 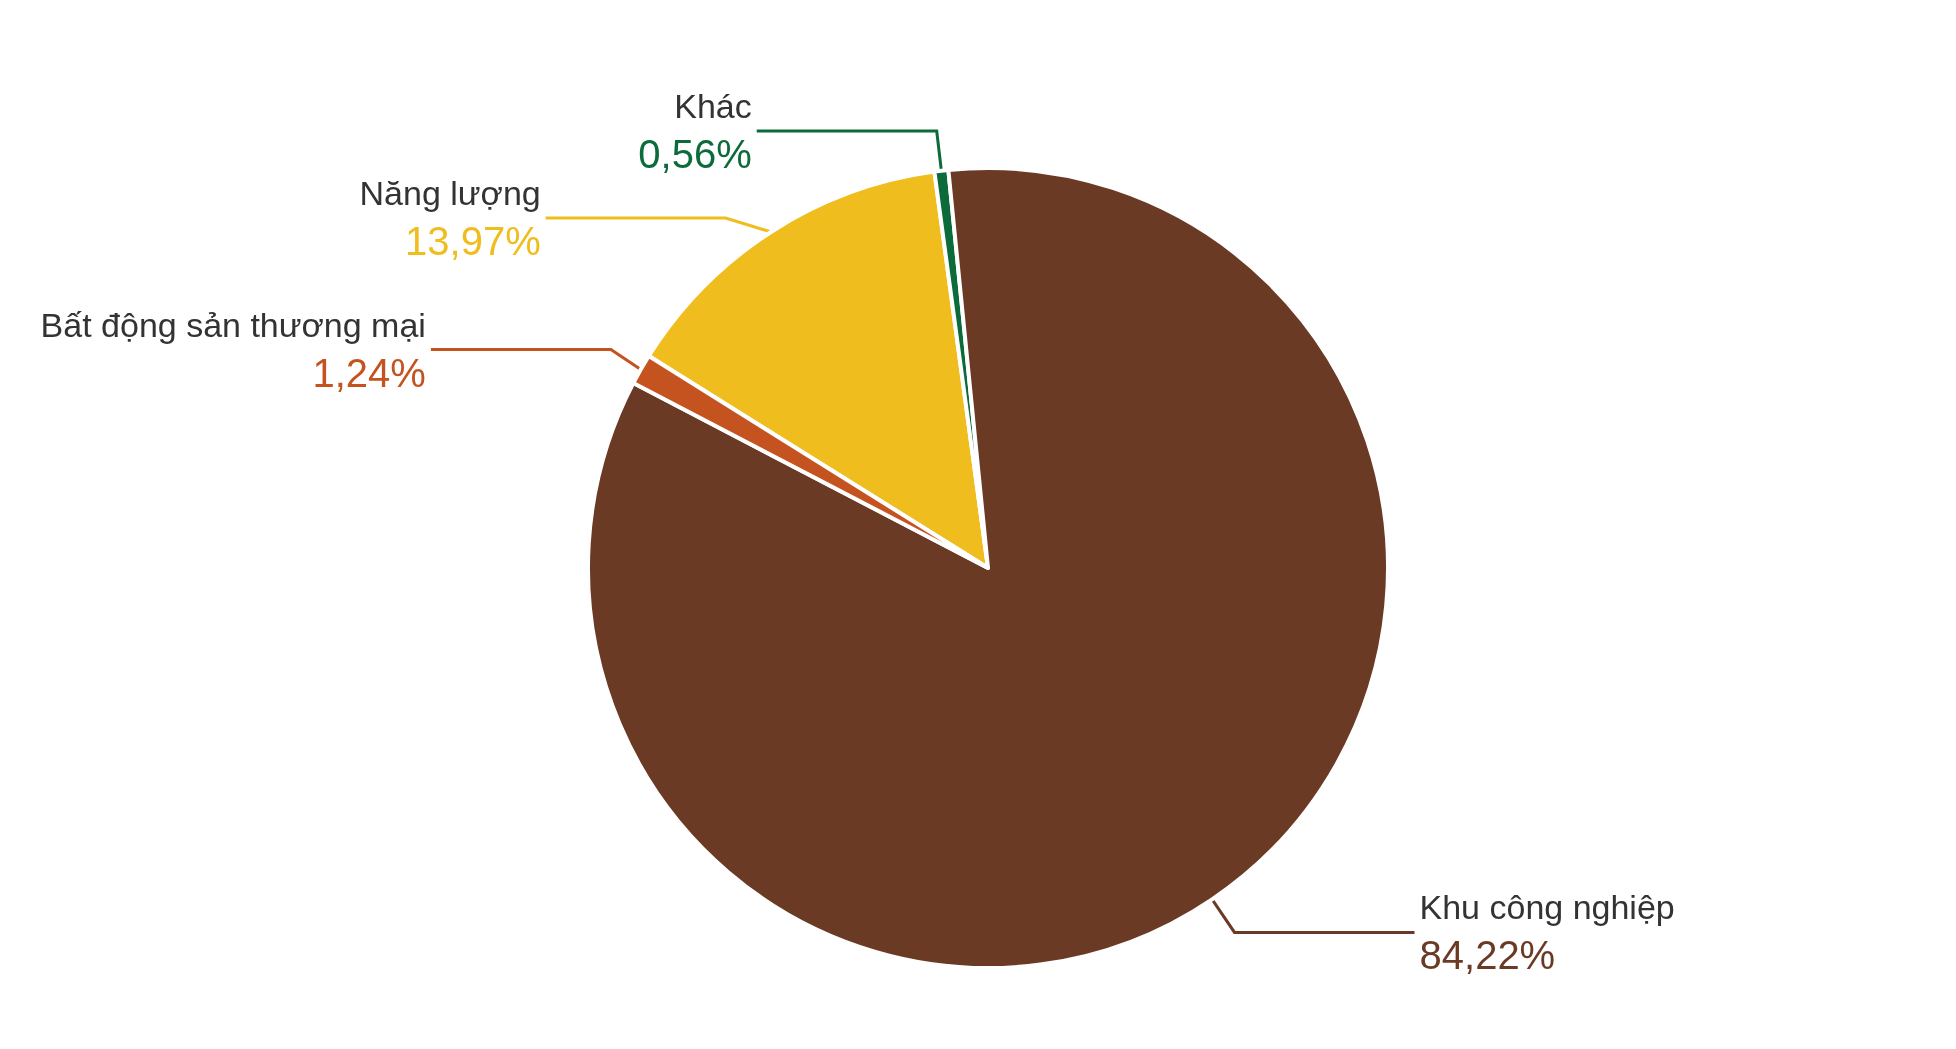 What do you see at coordinates (713, 106) in the screenshot?
I see `slice-label: Khác` at bounding box center [713, 106].